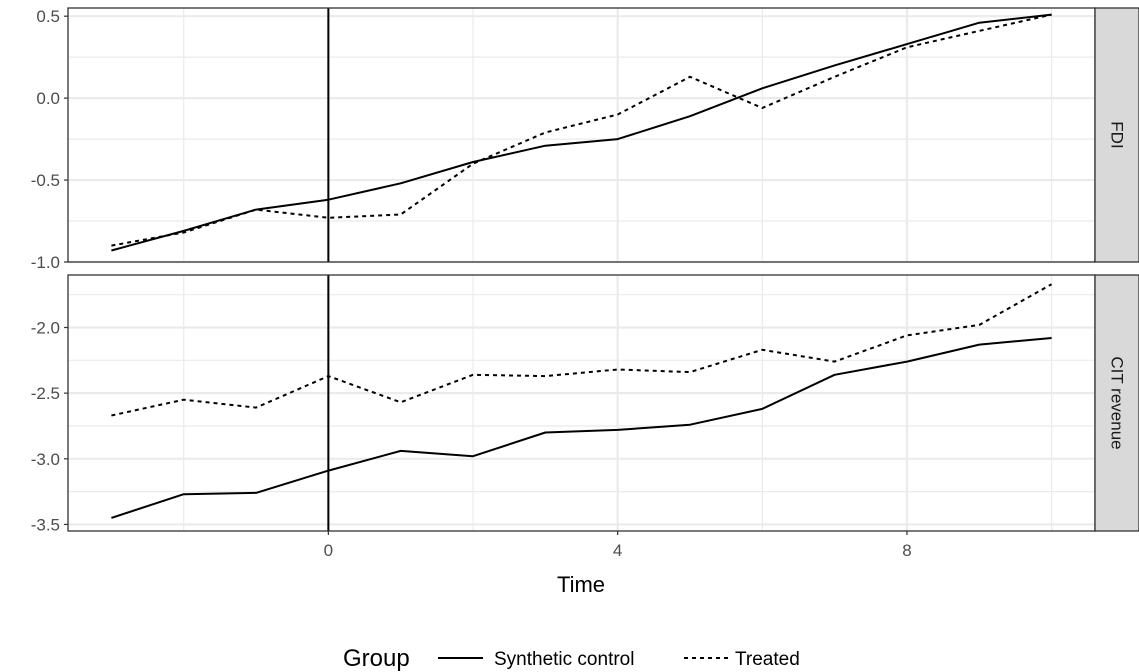 This screenshot has height=672, width=1139. Describe the element at coordinates (906, 550) in the screenshot. I see `x-tick-label: 8` at that location.